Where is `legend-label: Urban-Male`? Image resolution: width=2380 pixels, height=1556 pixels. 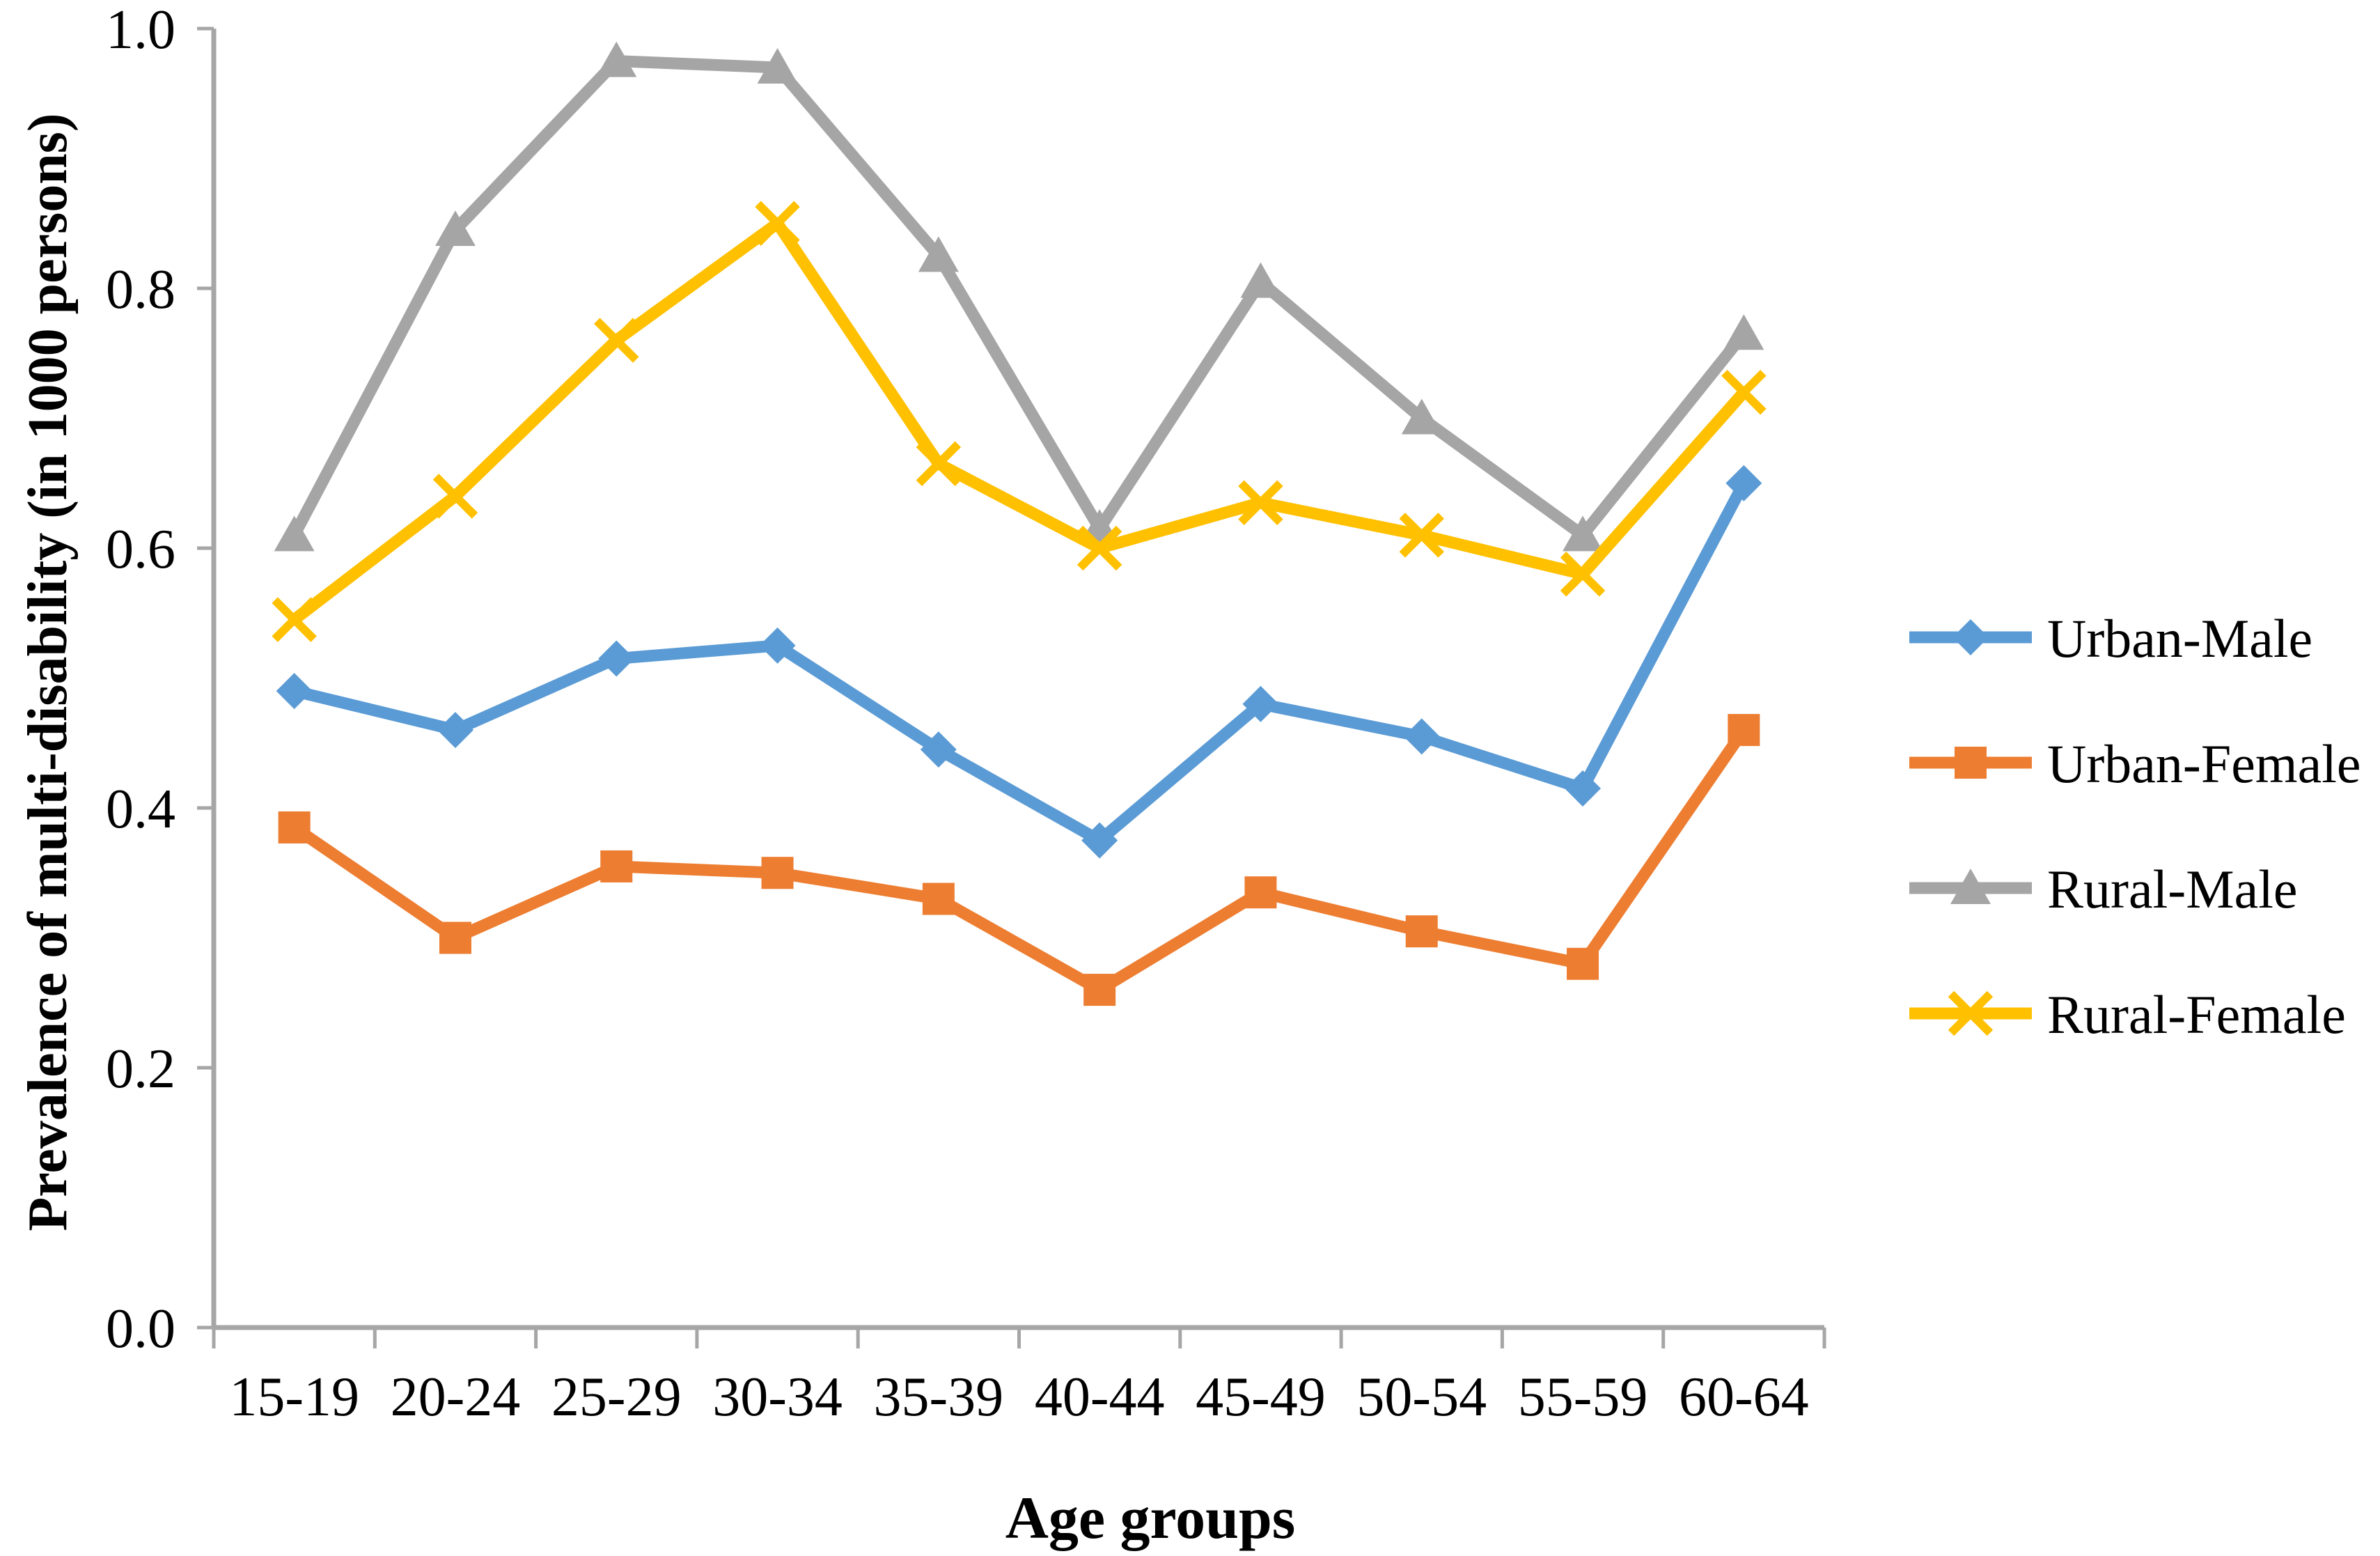
legend-label: Urban-Male is located at coordinates (2179, 638).